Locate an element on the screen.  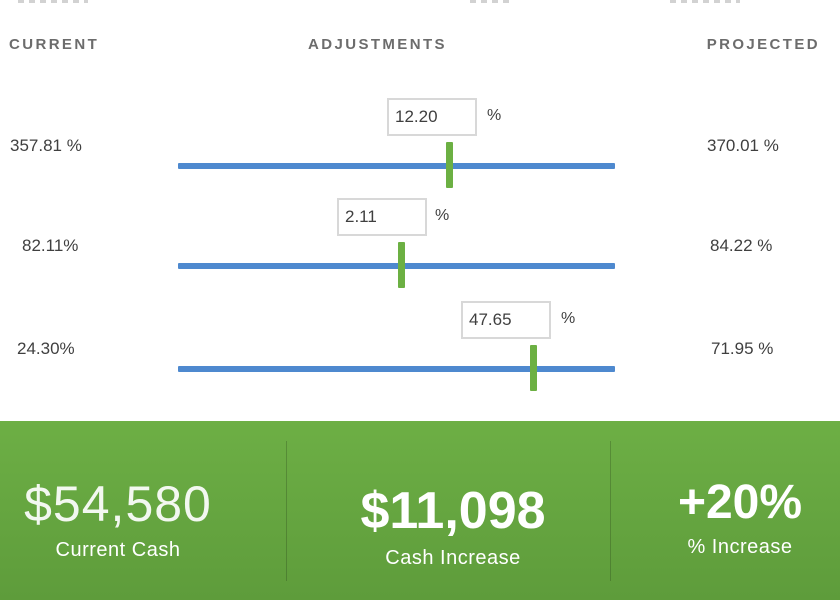
projected-value: 71.95 % is located at coordinates (742, 348).